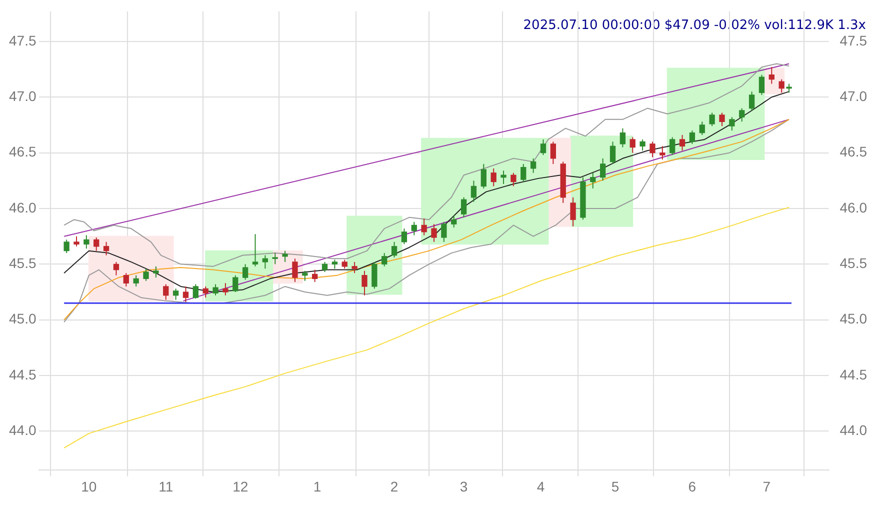 The height and width of the screenshot is (505, 876). What do you see at coordinates (854, 430) in the screenshot?
I see `y2-tick-label: 44.0` at bounding box center [854, 430].